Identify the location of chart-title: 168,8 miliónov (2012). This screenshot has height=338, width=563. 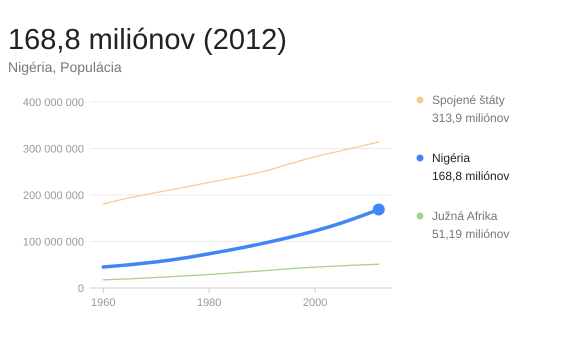
(147, 40).